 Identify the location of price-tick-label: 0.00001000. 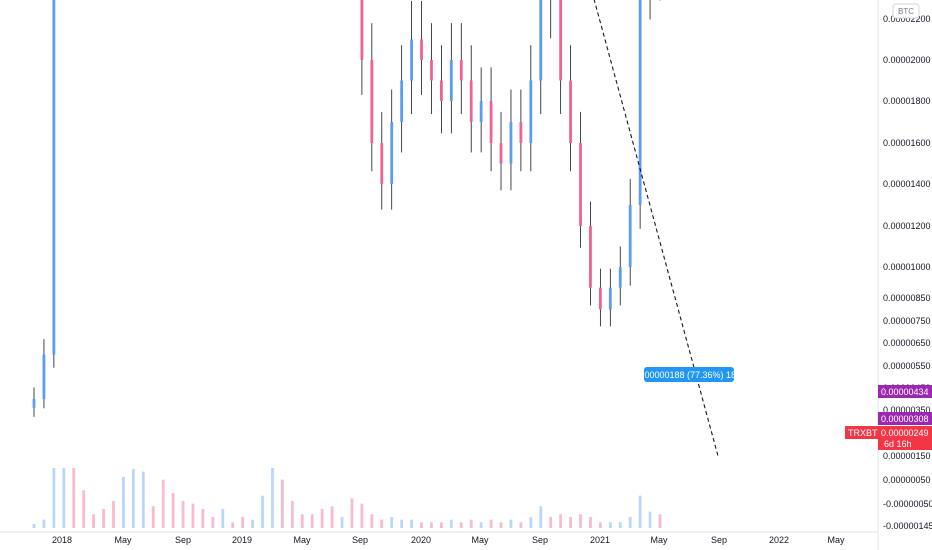
(907, 267).